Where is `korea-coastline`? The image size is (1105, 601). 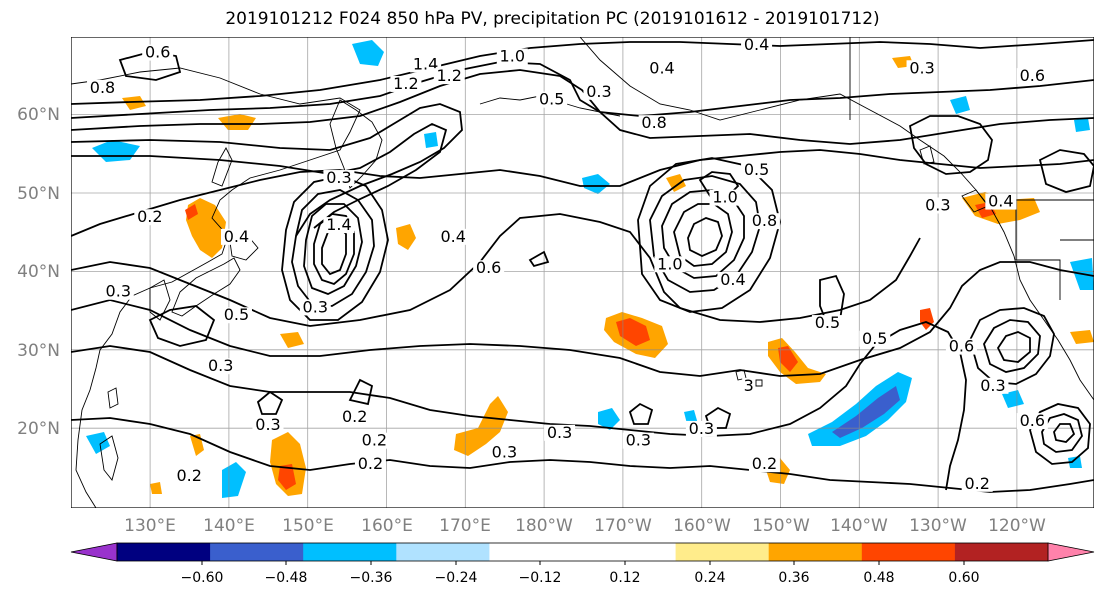
korea-coastline is located at coordinates (160, 300).